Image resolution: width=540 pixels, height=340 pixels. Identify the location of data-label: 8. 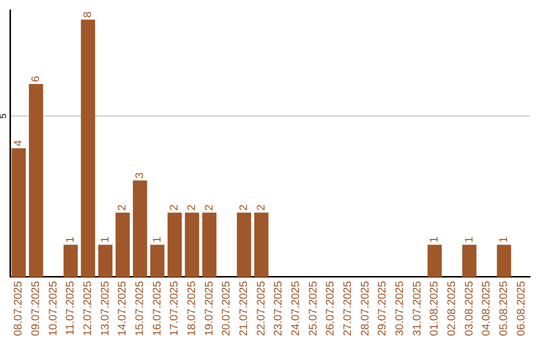
(88, 15).